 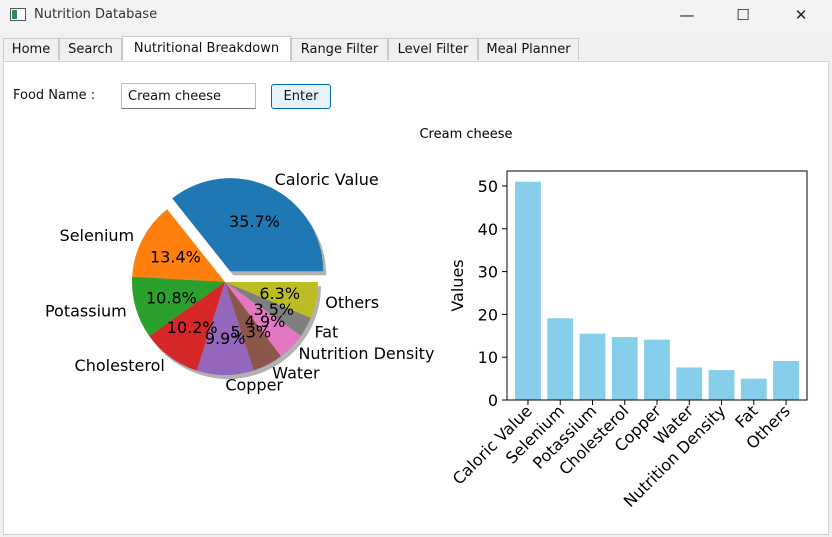 I want to click on tab-nutritional-breakdown: Nutritional Breakdown, so click(x=206, y=49).